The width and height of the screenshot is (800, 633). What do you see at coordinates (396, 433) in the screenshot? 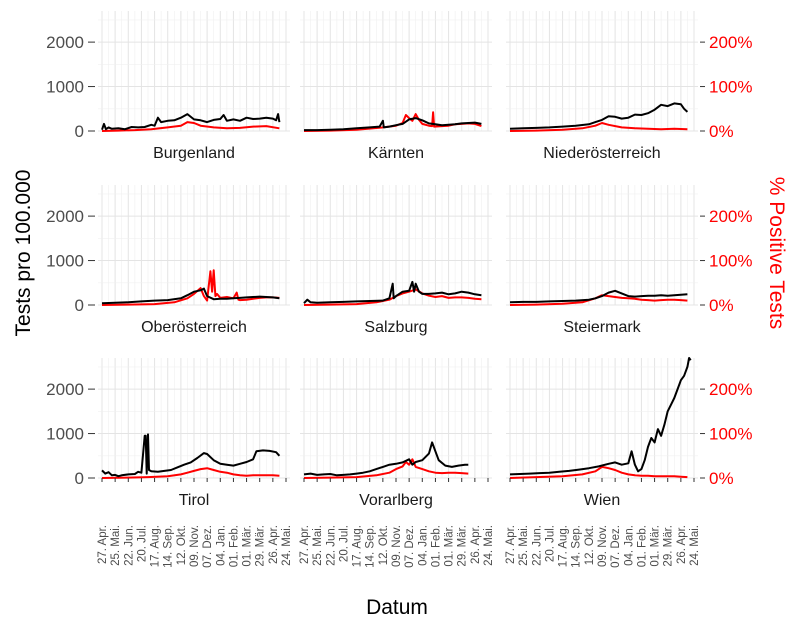
I see `panel-vorarlberg: Vorarlberg` at bounding box center [396, 433].